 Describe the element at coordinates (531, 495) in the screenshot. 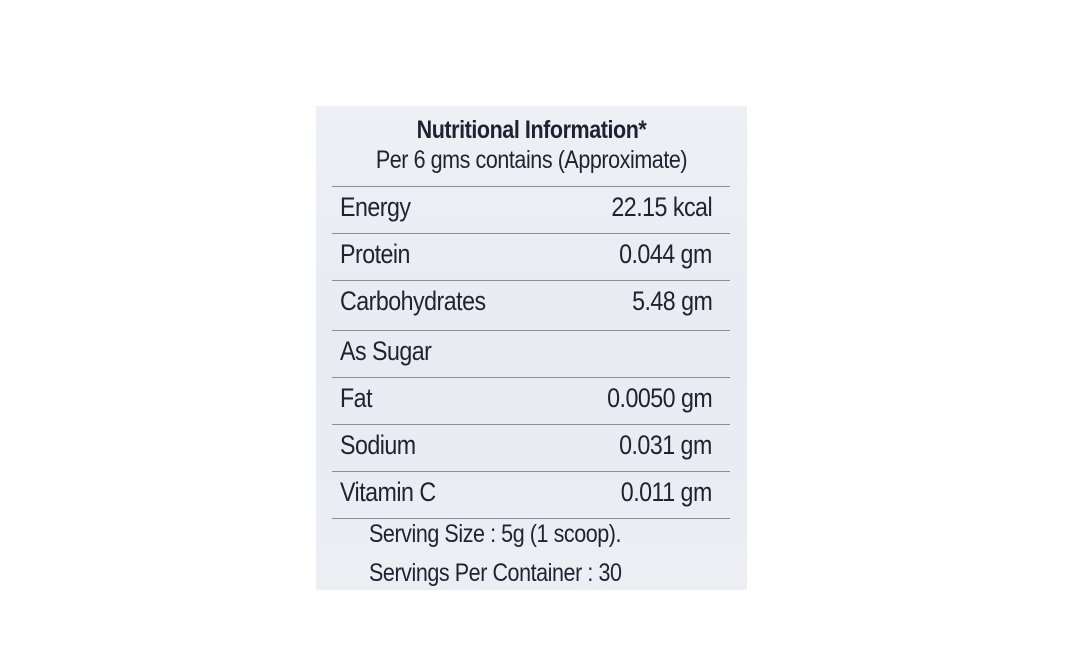

I see `nutrient-row-vitamin-c: Vitamin C 0.011 gm` at that location.